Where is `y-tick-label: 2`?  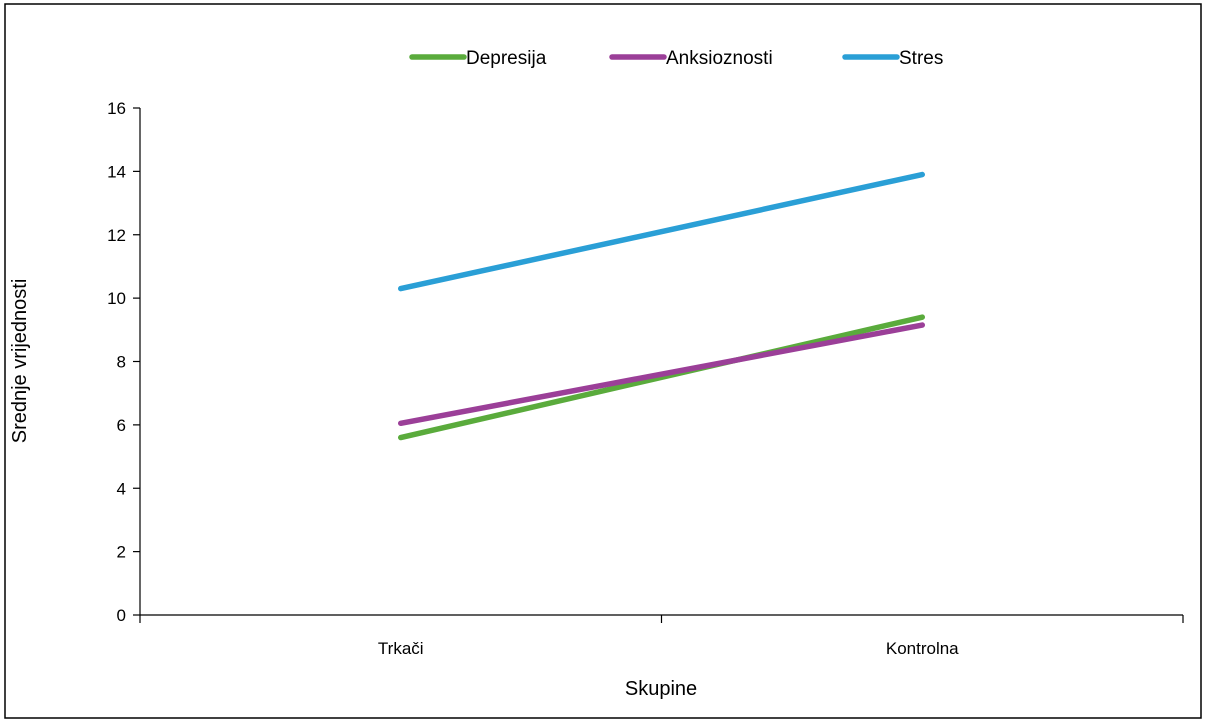
y-tick-label: 2 is located at coordinates (121, 552).